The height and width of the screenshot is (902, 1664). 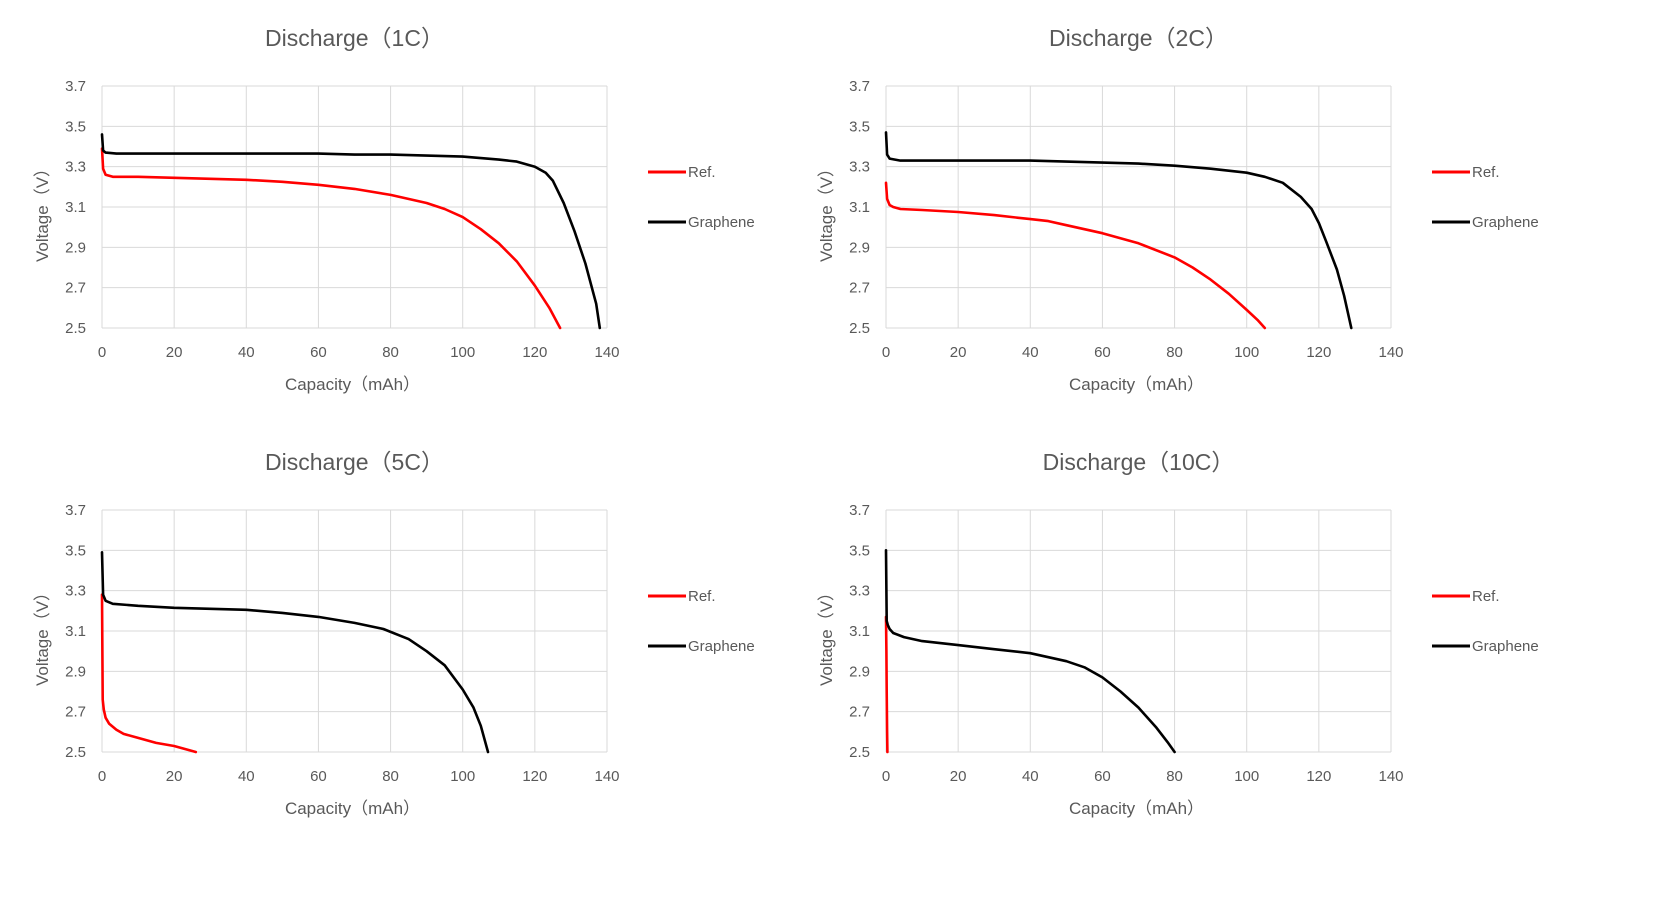 What do you see at coordinates (1138, 38) in the screenshot?
I see `chart-title: Discharge（2C）` at bounding box center [1138, 38].